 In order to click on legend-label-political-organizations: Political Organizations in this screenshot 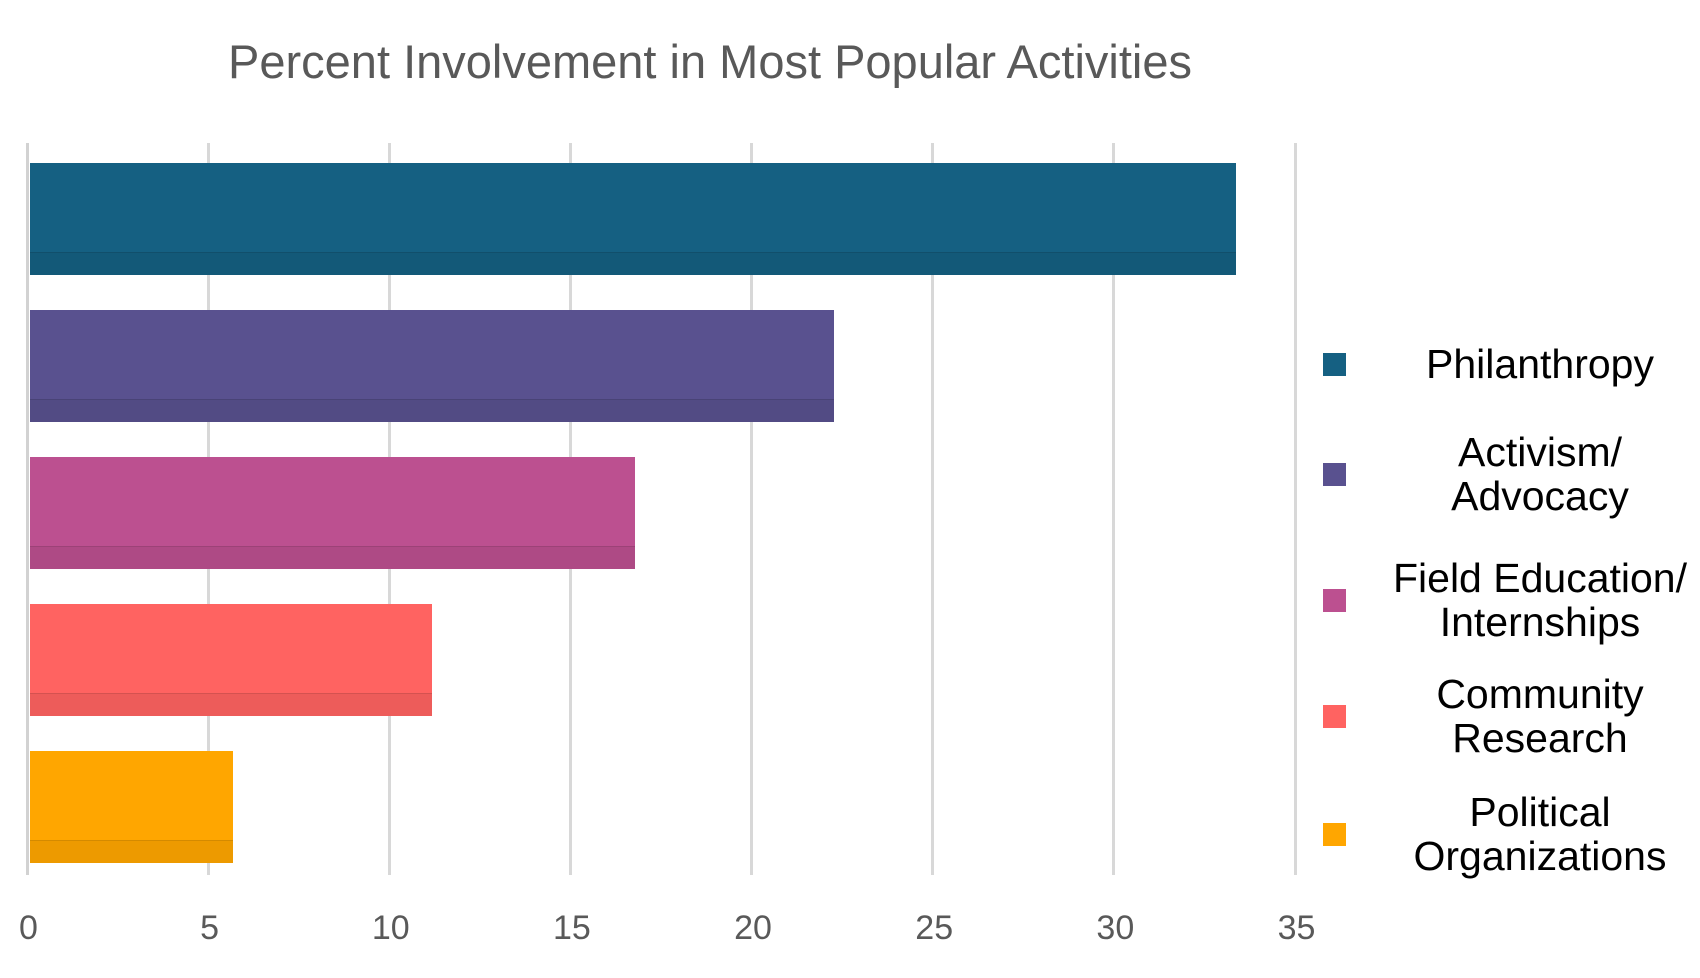, I will do `click(1540, 834)`.